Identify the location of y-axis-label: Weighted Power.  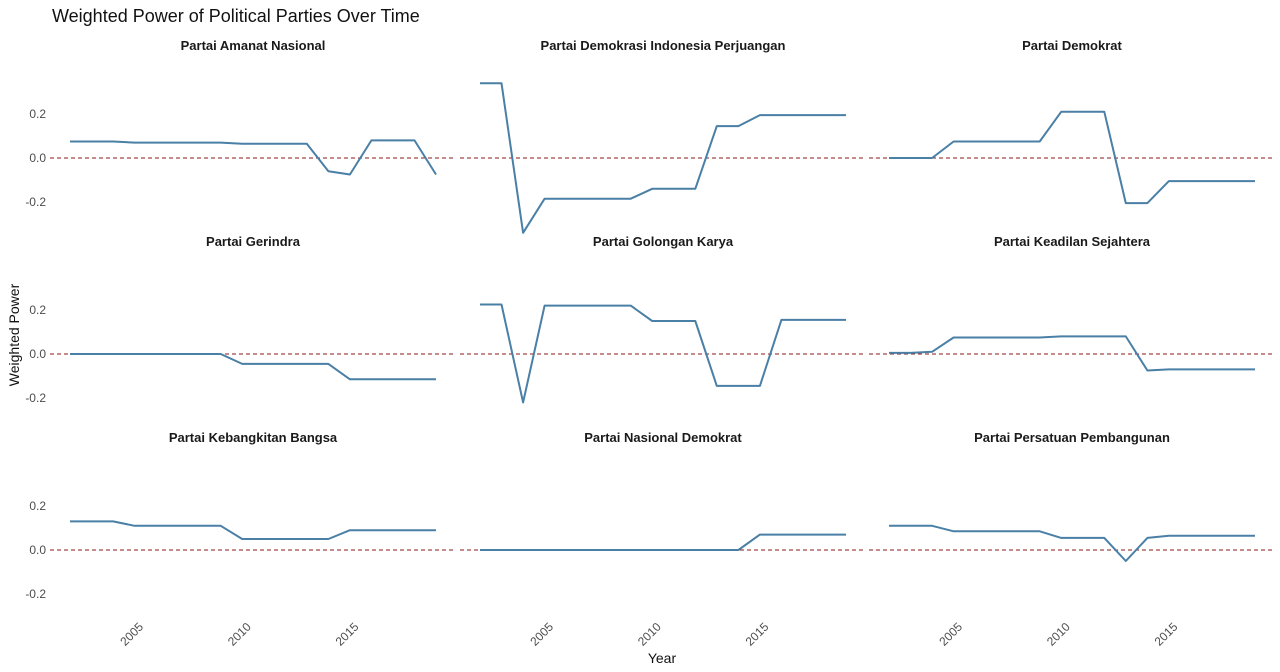
(14, 334).